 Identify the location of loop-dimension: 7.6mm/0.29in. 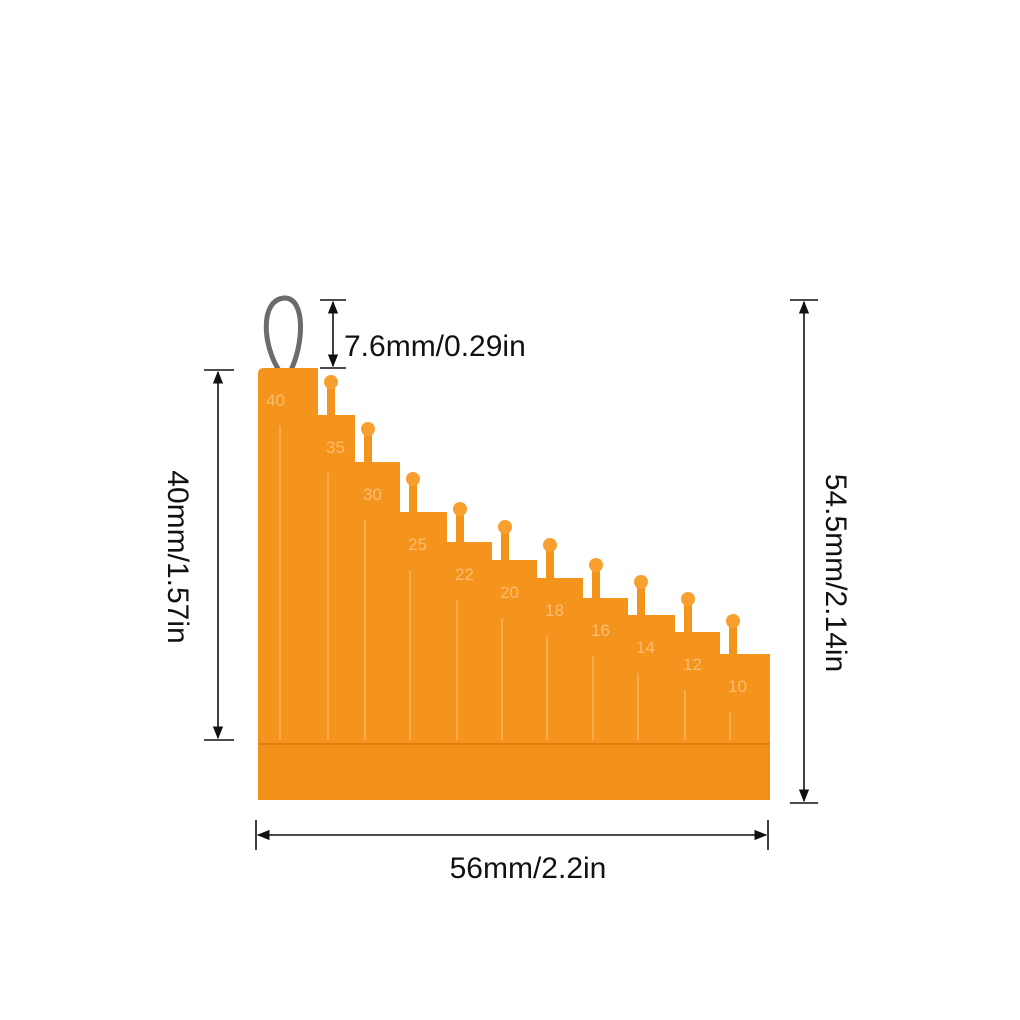
(423, 334).